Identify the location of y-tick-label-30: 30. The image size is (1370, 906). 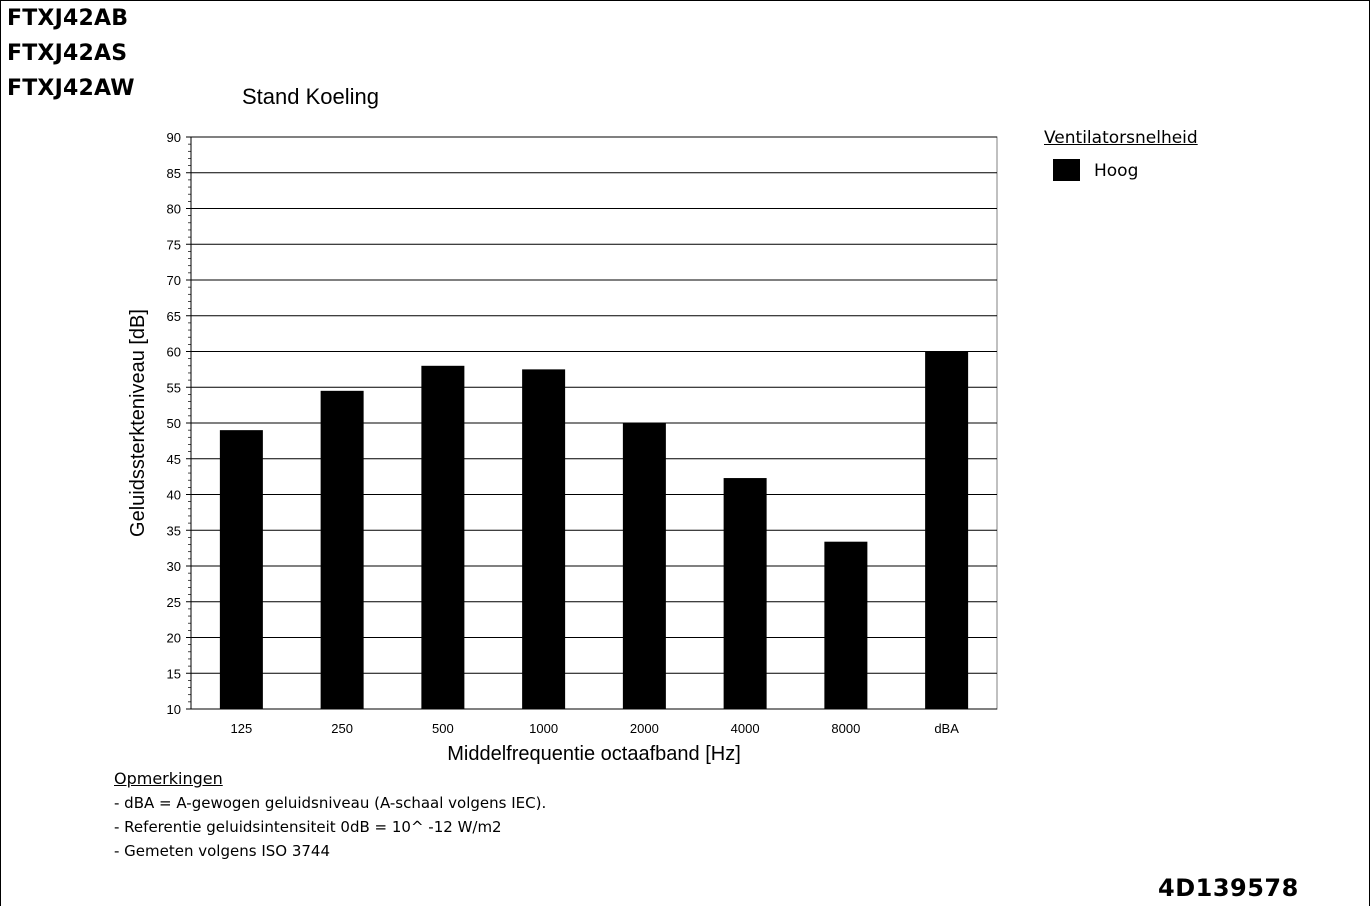
(174, 566).